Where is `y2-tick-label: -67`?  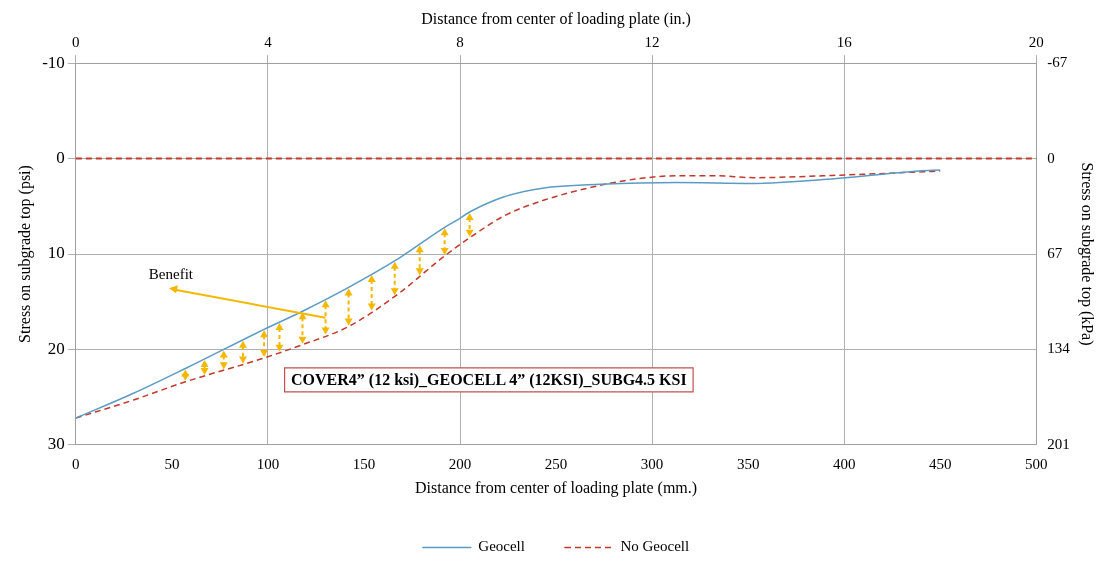
y2-tick-label: -67 is located at coordinates (1057, 62).